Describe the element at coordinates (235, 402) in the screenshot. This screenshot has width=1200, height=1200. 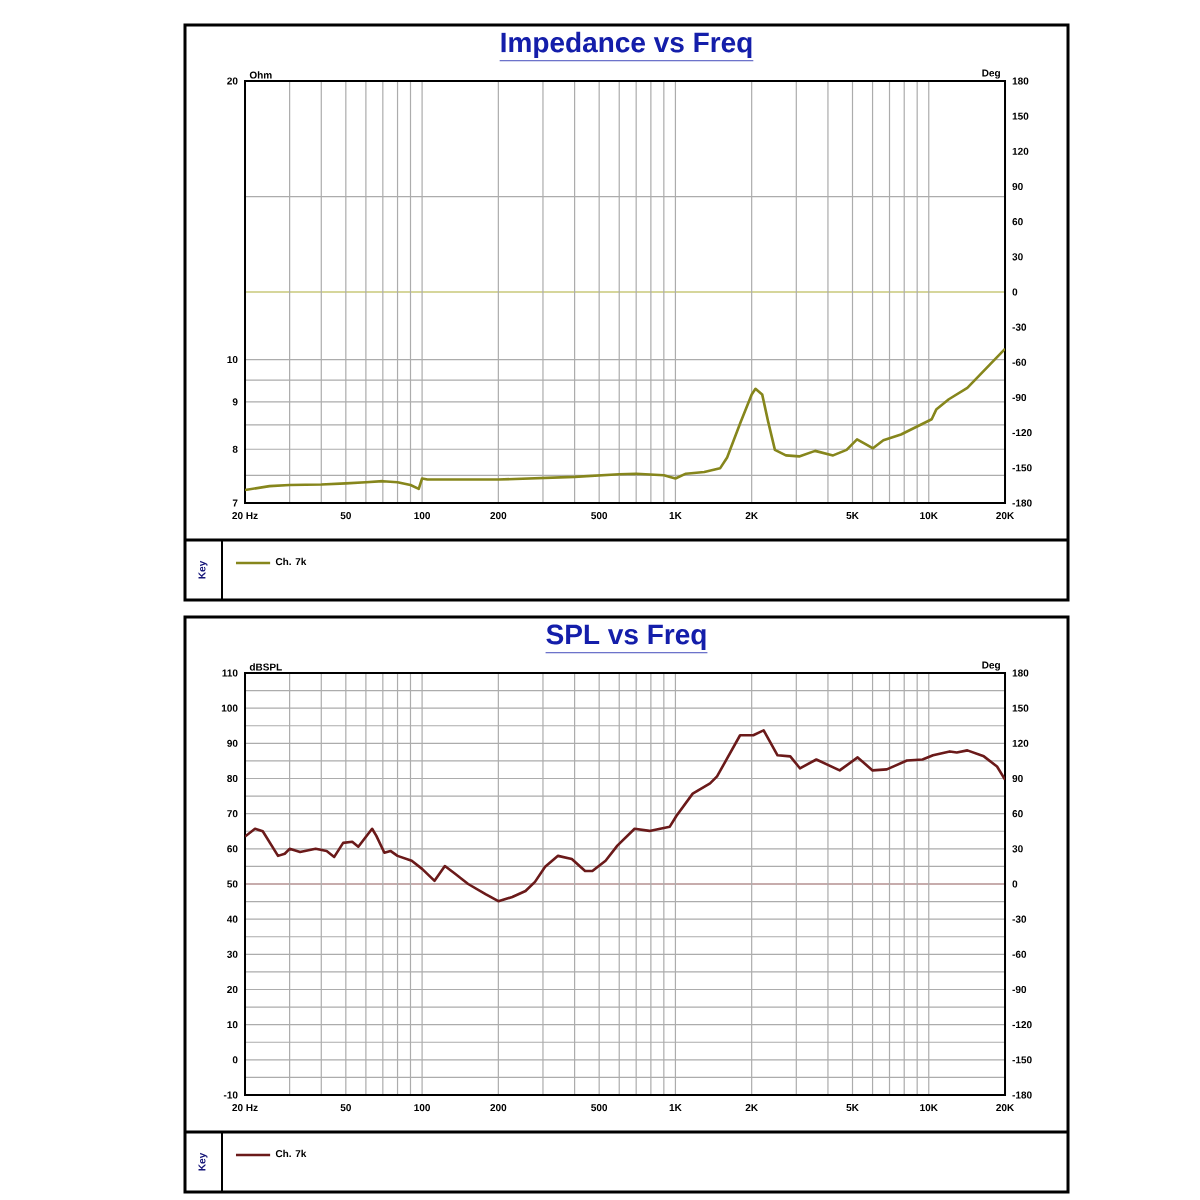
I see `y-tick-label: 9` at that location.